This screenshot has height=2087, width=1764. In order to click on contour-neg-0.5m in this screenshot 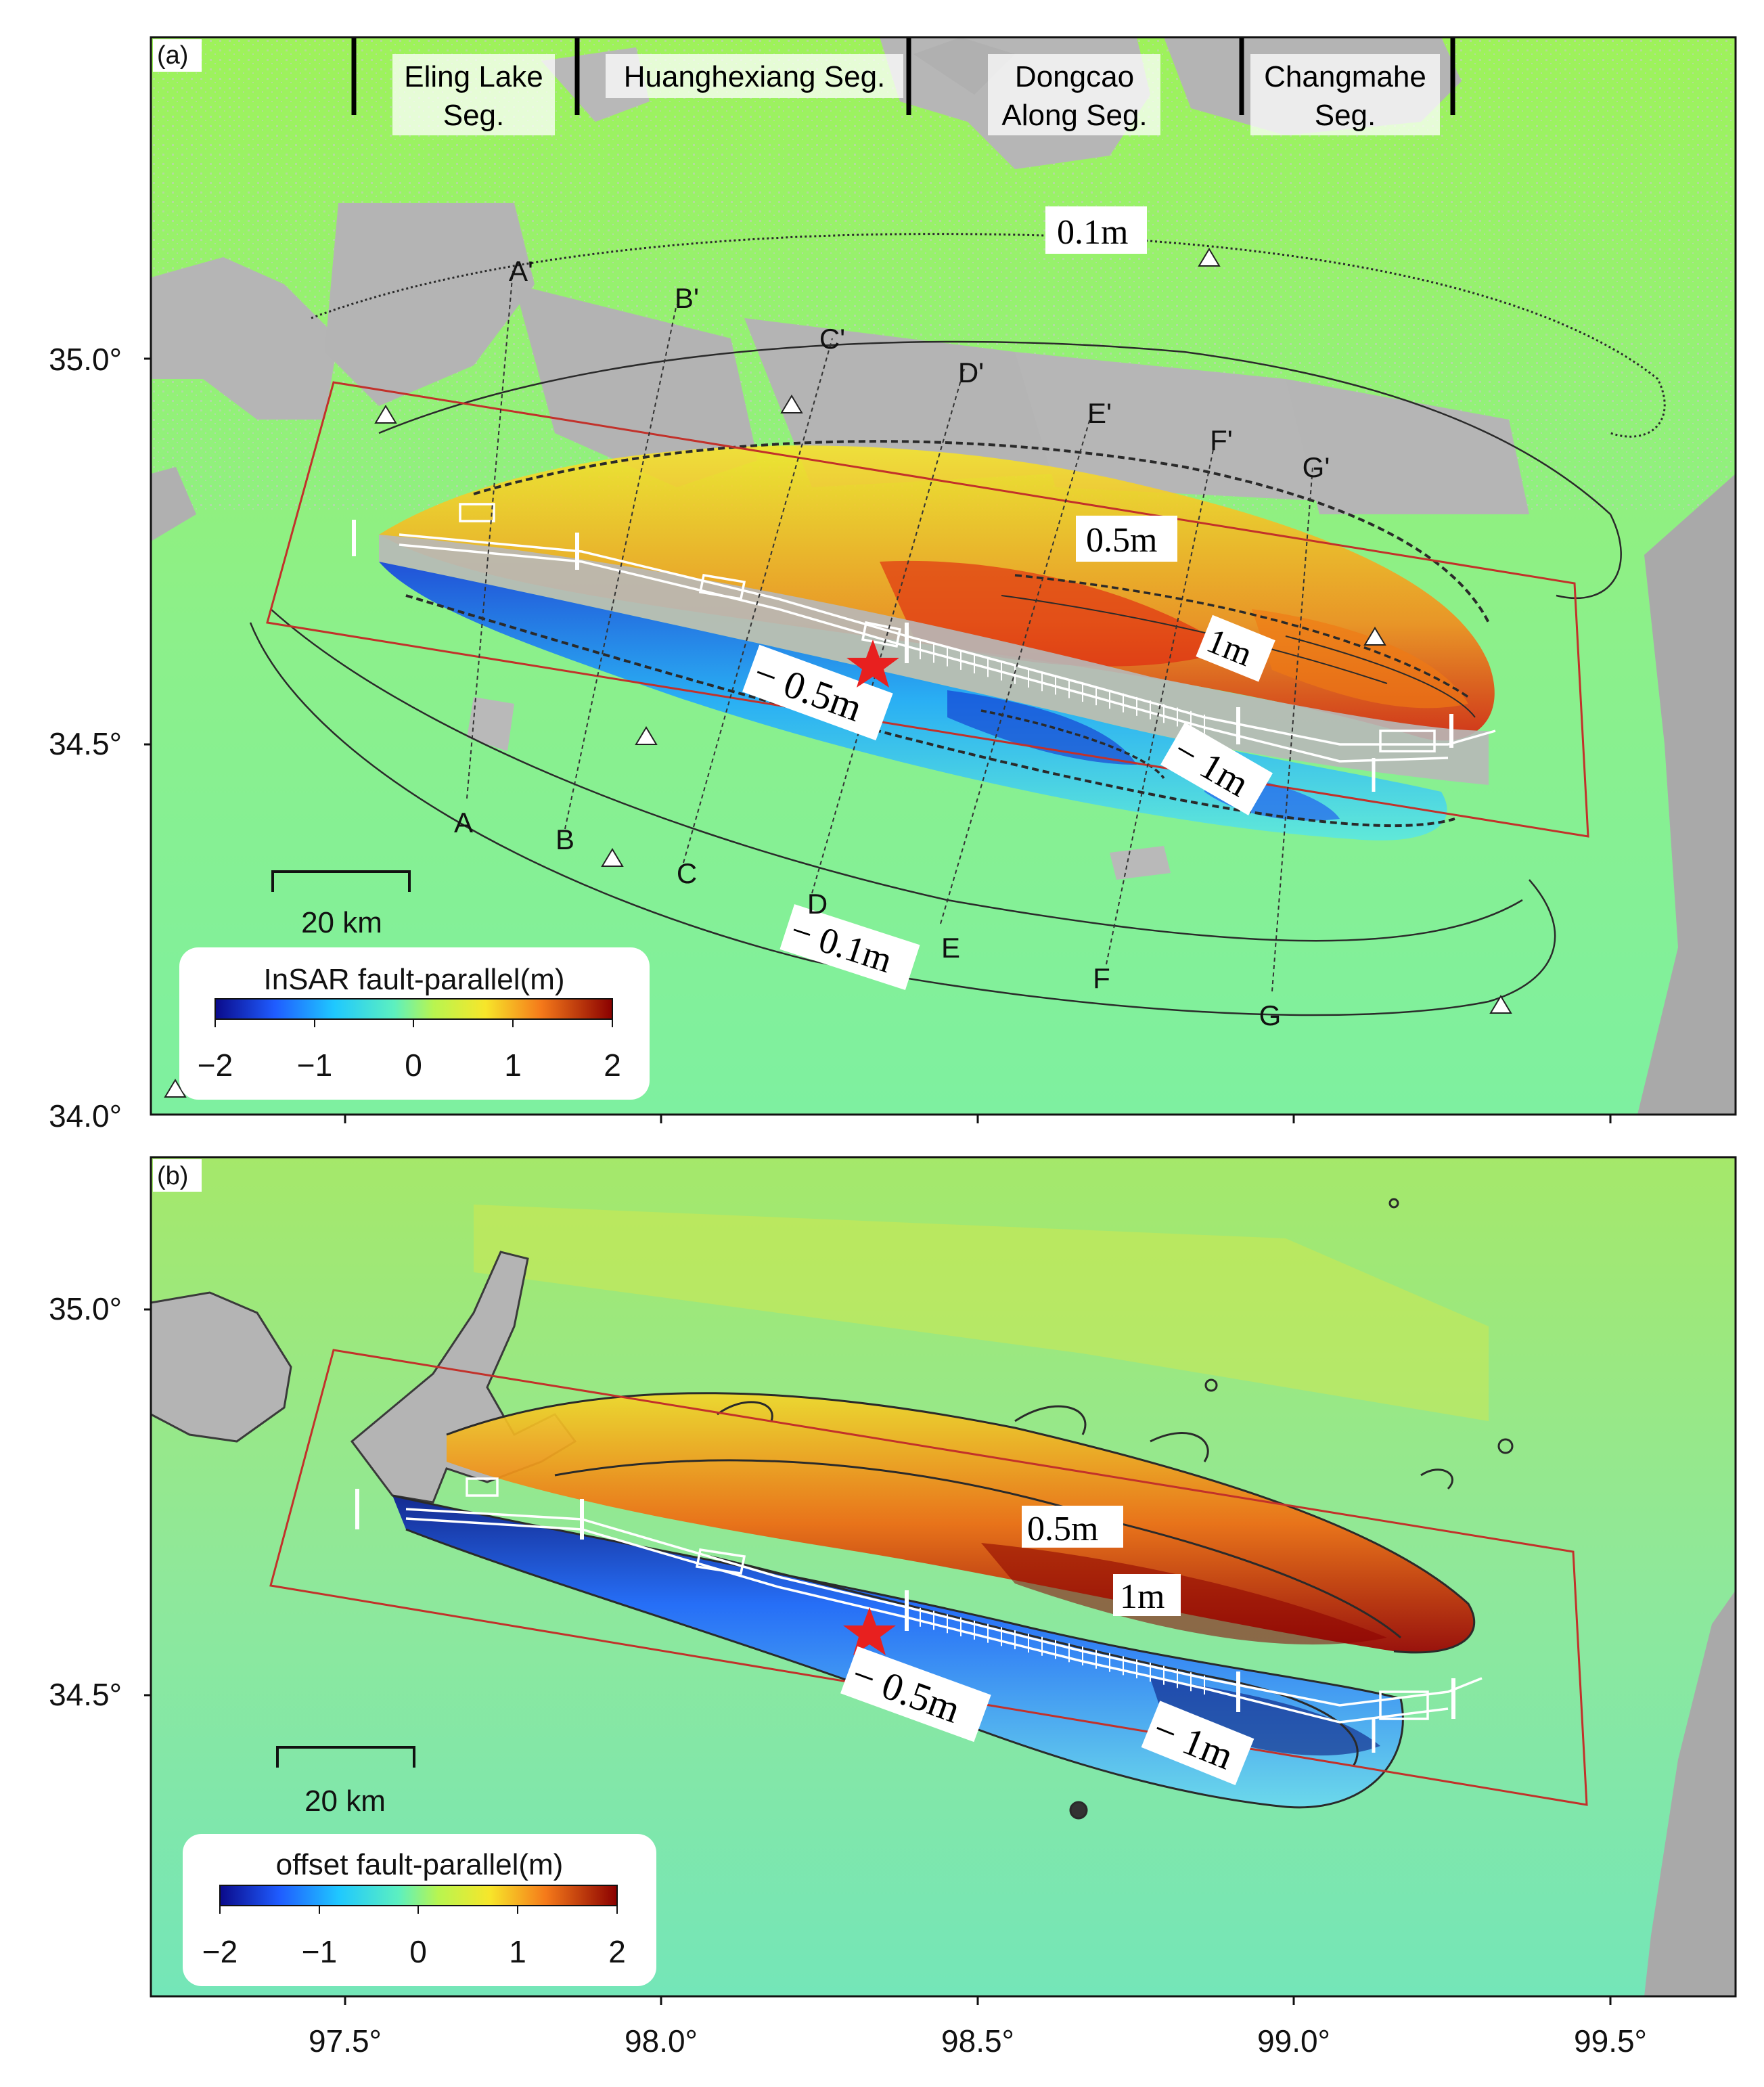, I will do `click(930, 711)`.